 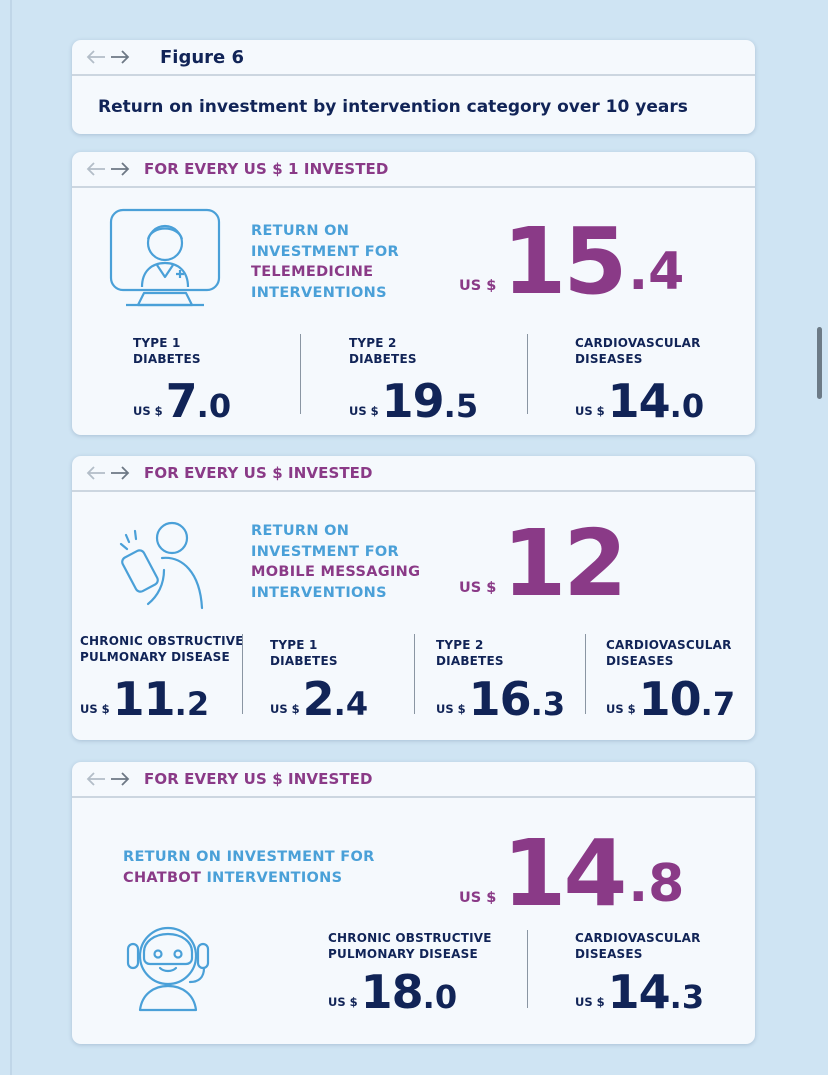 I want to click on scrollbar-thumb, so click(x=819, y=363).